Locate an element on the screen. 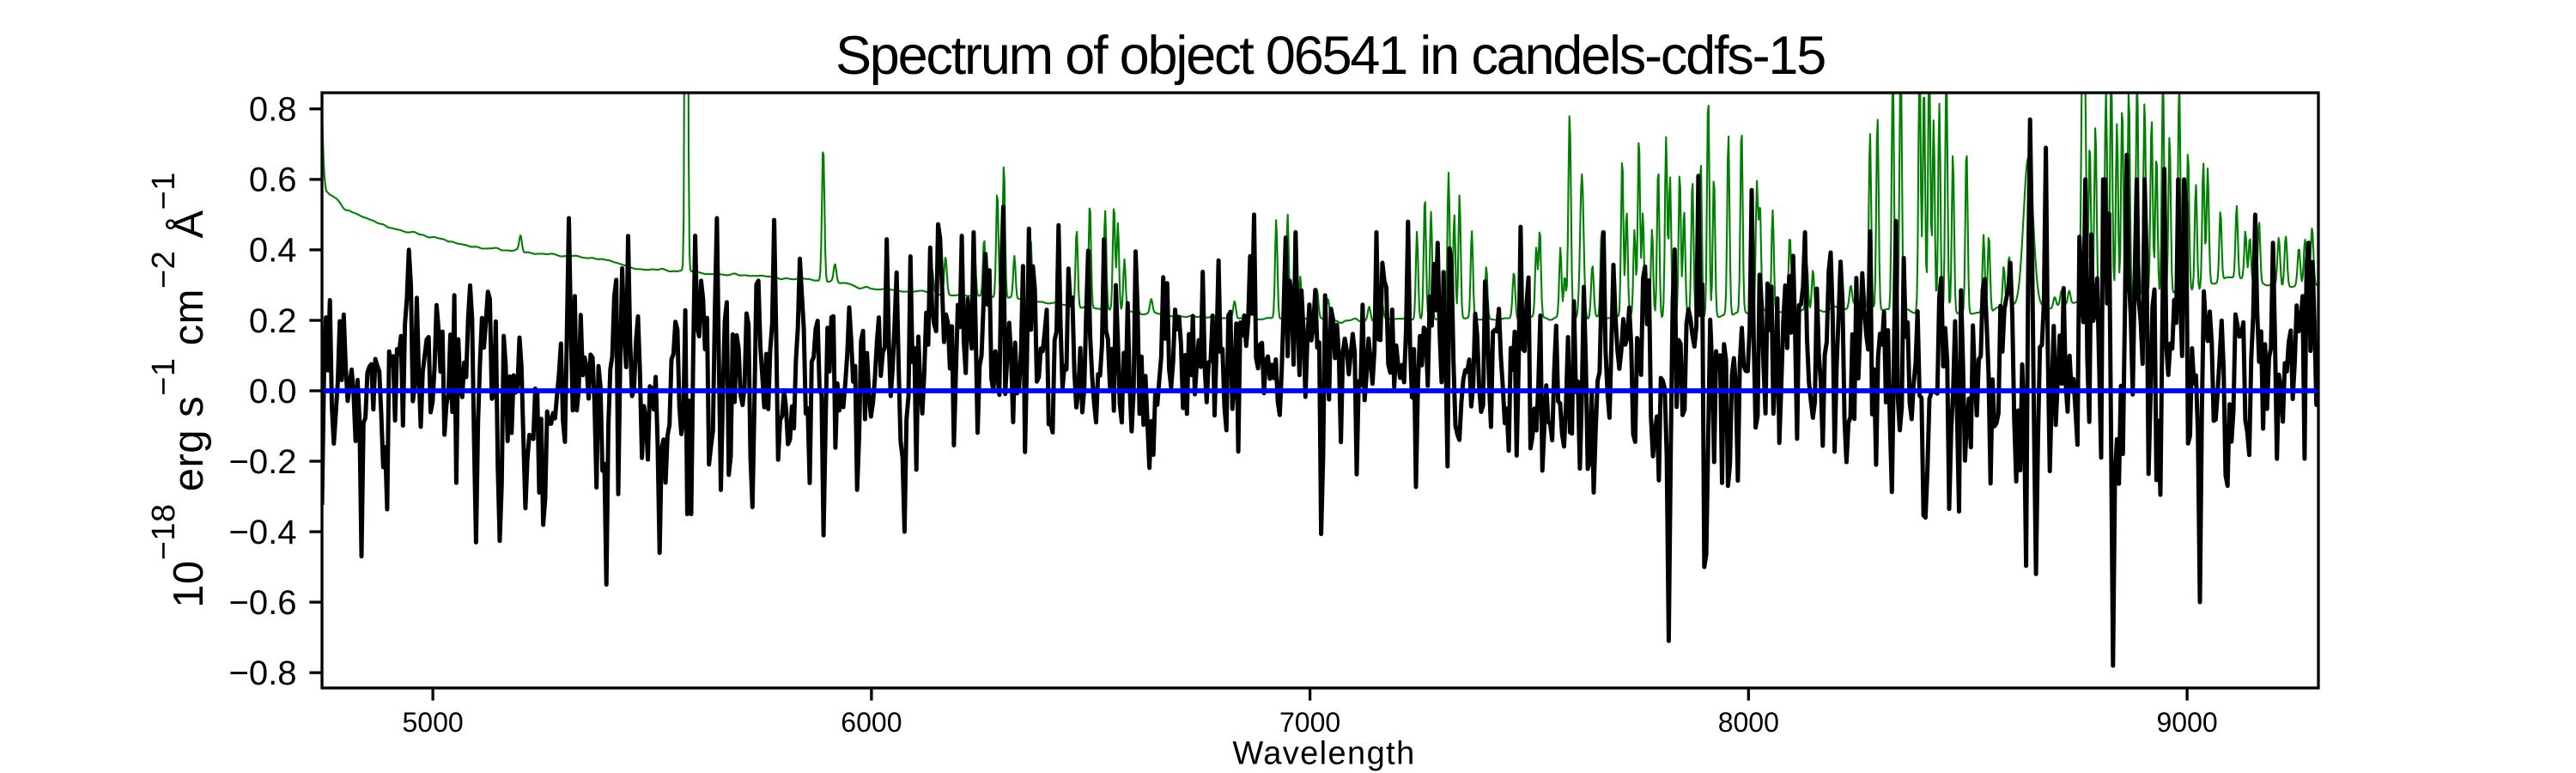 Image resolution: width=2576 pixels, height=773 pixels. svg-text: 9000 is located at coordinates (2187, 722).